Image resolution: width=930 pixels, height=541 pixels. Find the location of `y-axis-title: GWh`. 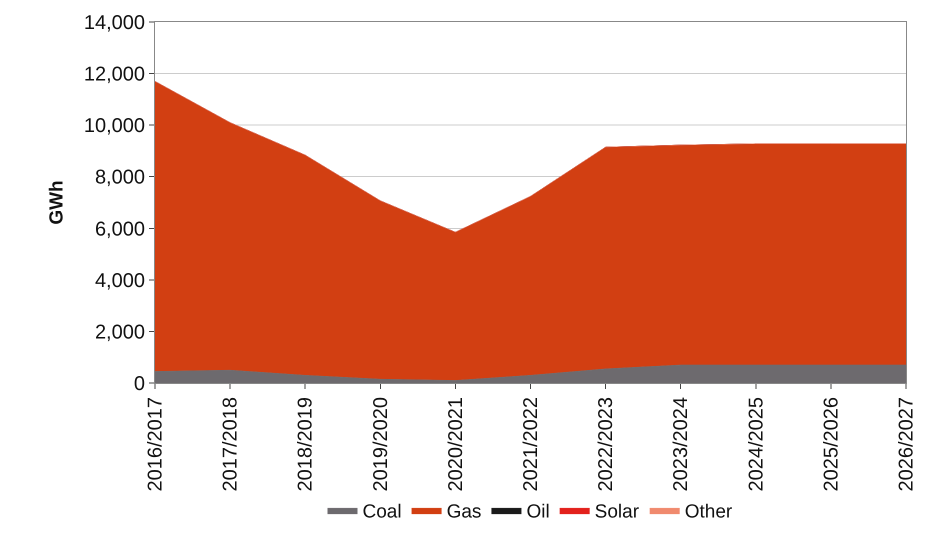

y-axis-title: GWh is located at coordinates (57, 202).